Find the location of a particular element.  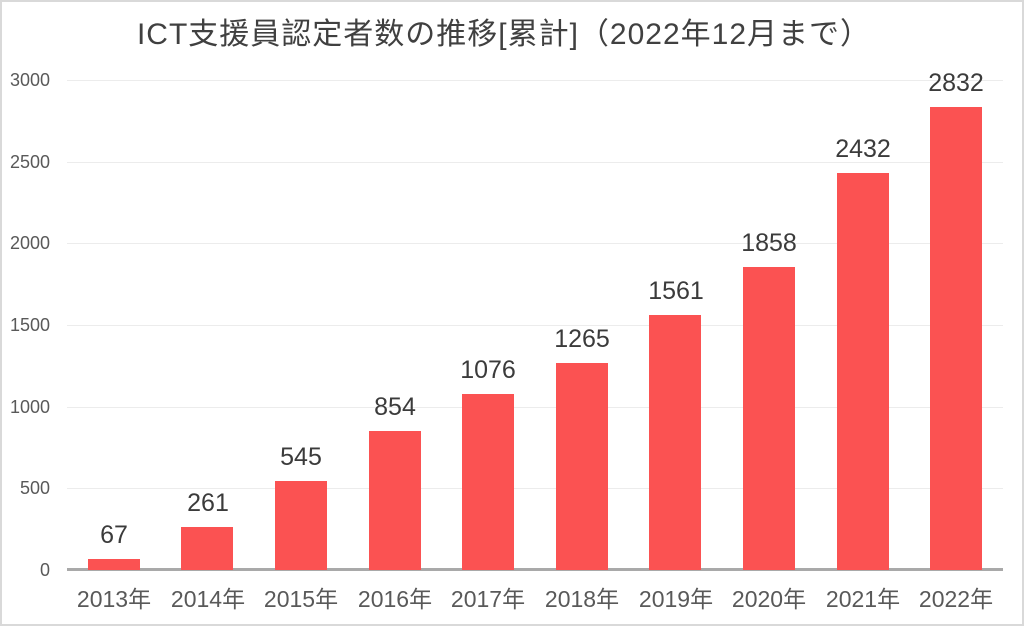

x-tick-label: 2015年 is located at coordinates (301, 599).